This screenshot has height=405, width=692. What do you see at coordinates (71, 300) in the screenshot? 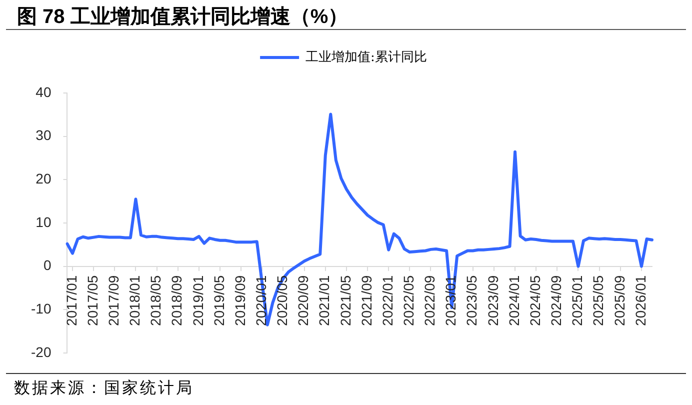
I see `x-tick-label: 2017/01` at bounding box center [71, 300].